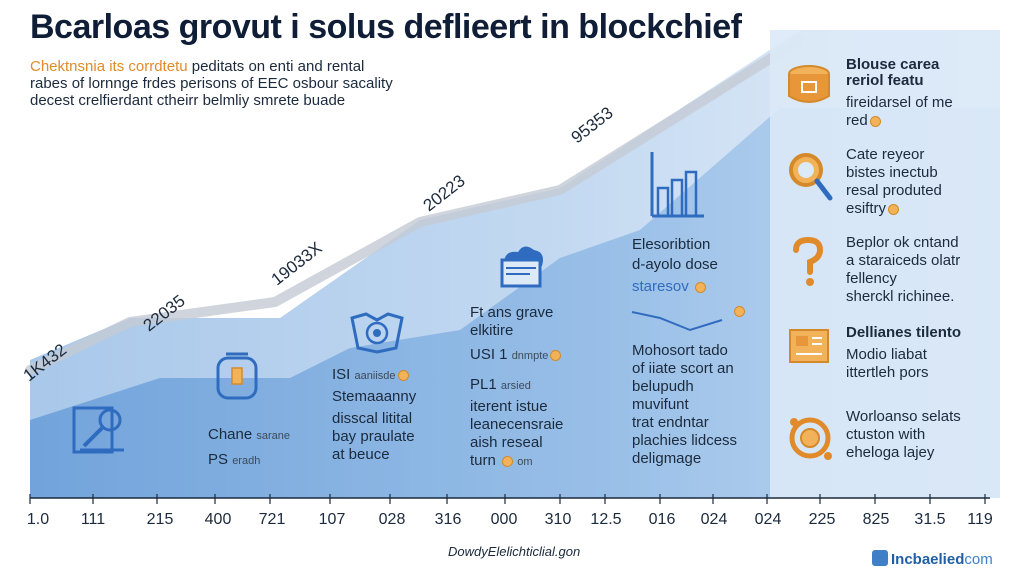 The height and width of the screenshot is (576, 1024). Describe the element at coordinates (606, 519) in the screenshot. I see `x-axis-label: 12.5` at that location.